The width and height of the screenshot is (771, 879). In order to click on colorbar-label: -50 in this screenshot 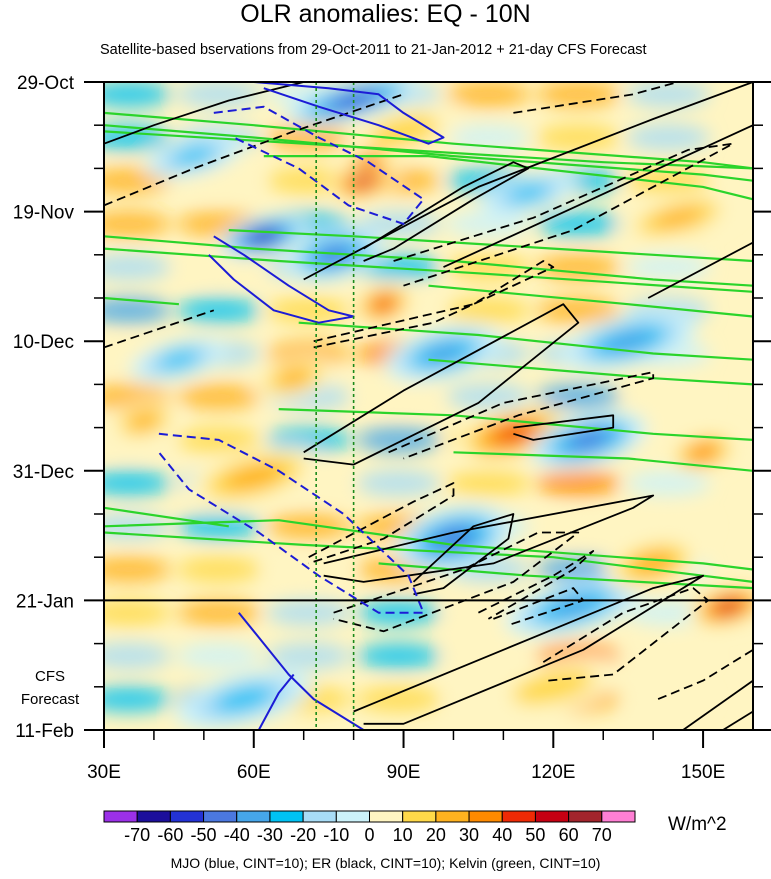, I will do `click(204, 835)`.